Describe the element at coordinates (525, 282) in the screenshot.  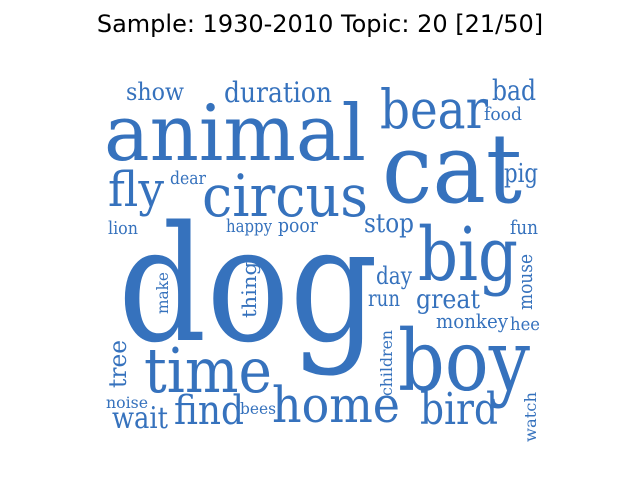
I see `word-mouse: mouse` at that location.